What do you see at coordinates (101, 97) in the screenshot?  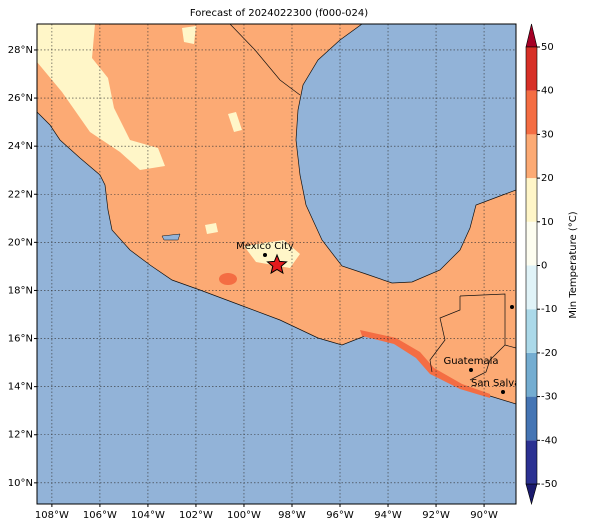 I see `cool-region` at bounding box center [101, 97].